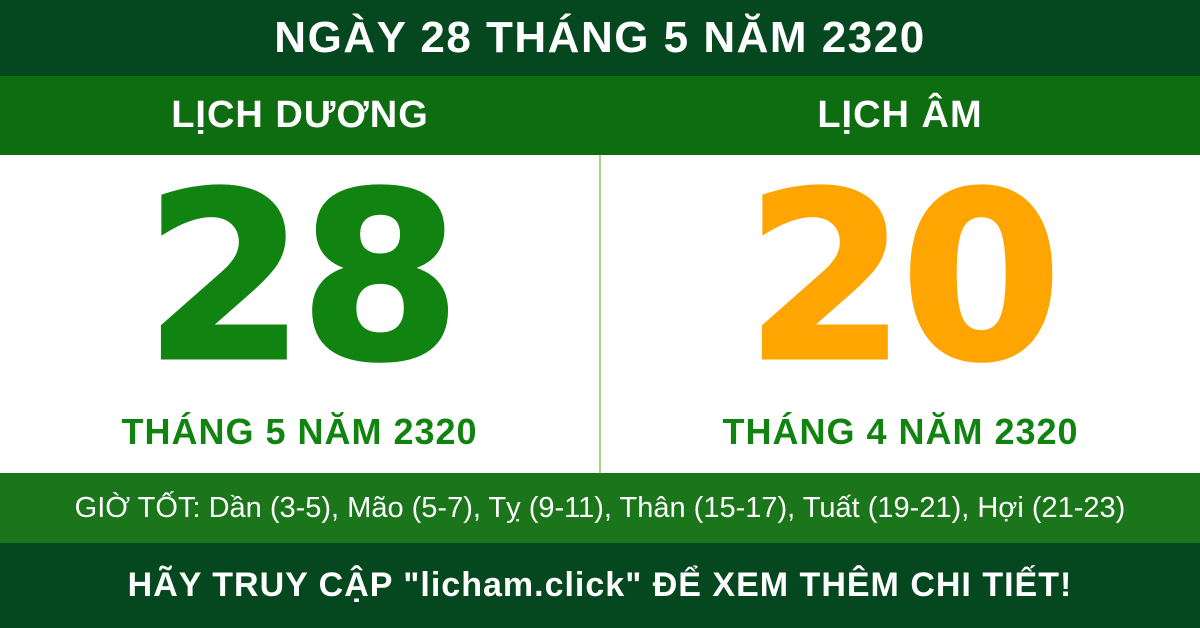  Describe the element at coordinates (299, 431) in the screenshot. I see `solar-month-year-label: THÁNG 5 NĂM 2320` at that location.